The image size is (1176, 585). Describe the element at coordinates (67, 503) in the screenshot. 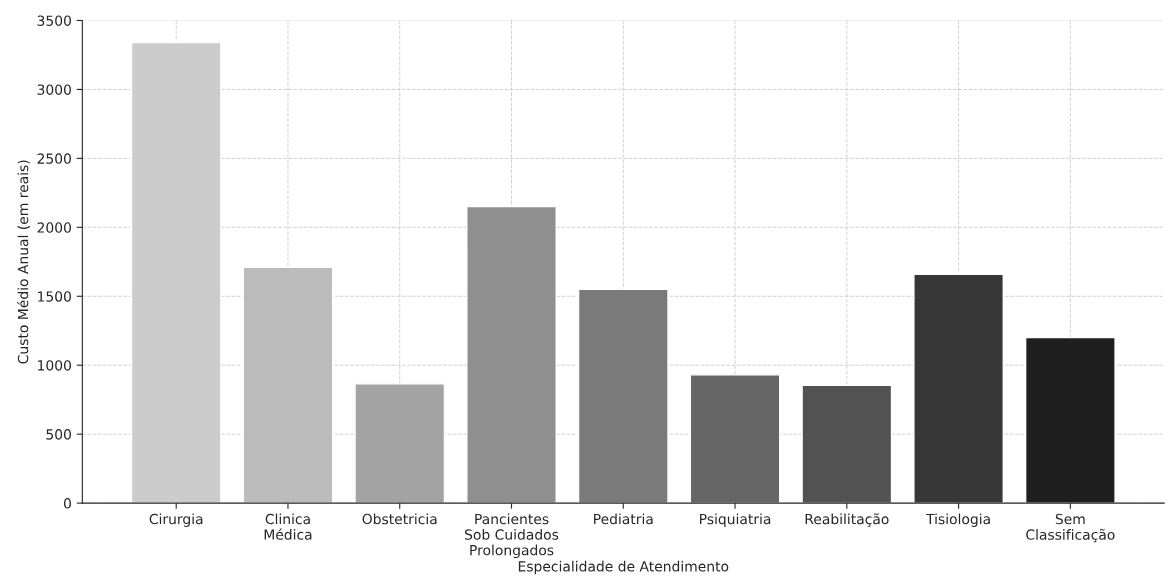

I see `y-tick-label: 0` at that location.